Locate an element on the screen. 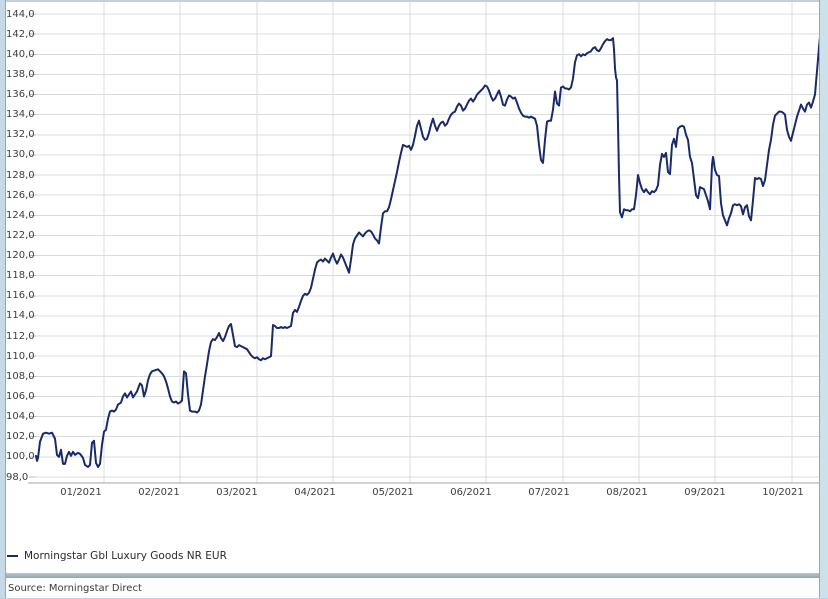 The image size is (828, 599). window-left-border is located at coordinates (3, 299).